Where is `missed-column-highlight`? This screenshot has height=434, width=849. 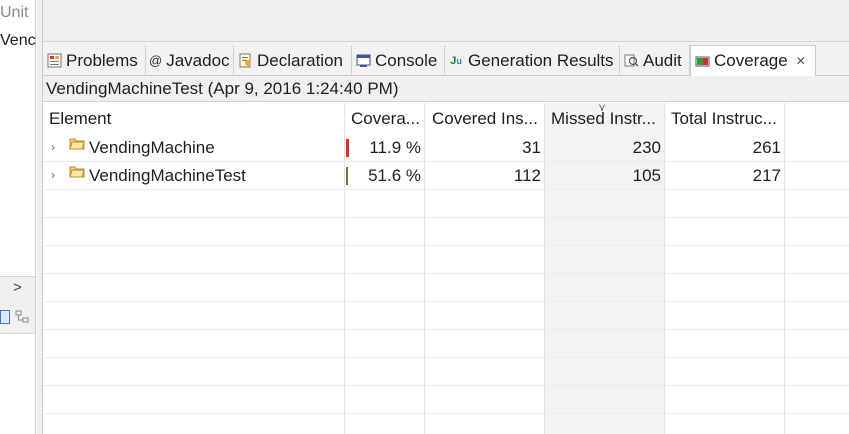
missed-column-highlight is located at coordinates (604, 268).